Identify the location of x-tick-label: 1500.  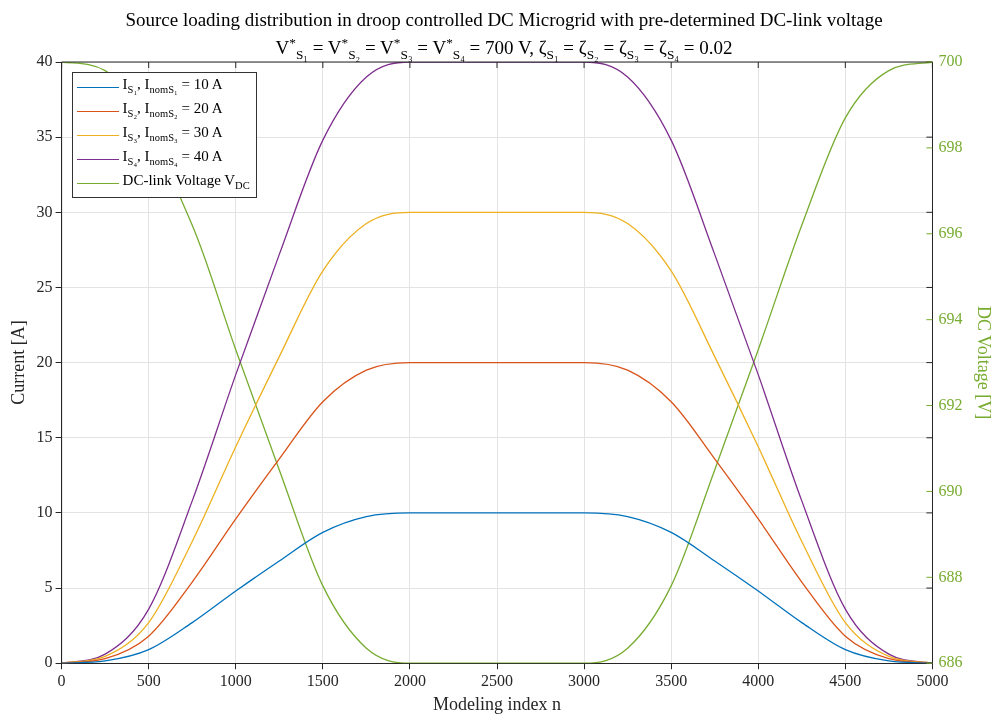
(322, 680).